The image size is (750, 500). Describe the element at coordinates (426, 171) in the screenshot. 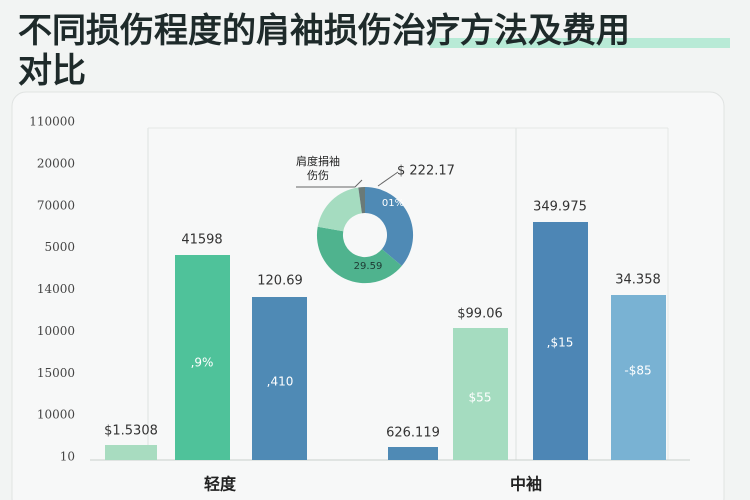

I see `callout-text: $ 222.17` at that location.